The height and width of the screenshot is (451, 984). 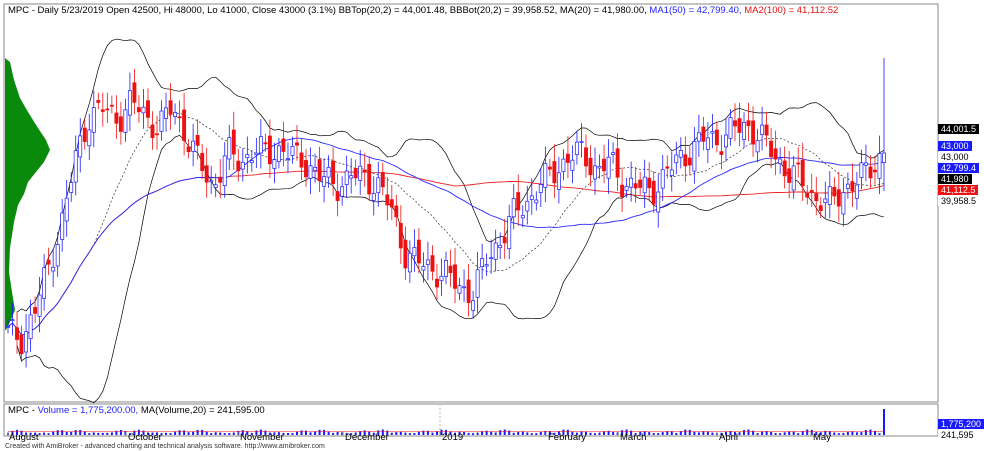 What do you see at coordinates (24, 437) in the screenshot?
I see `month-label-august: August` at bounding box center [24, 437].